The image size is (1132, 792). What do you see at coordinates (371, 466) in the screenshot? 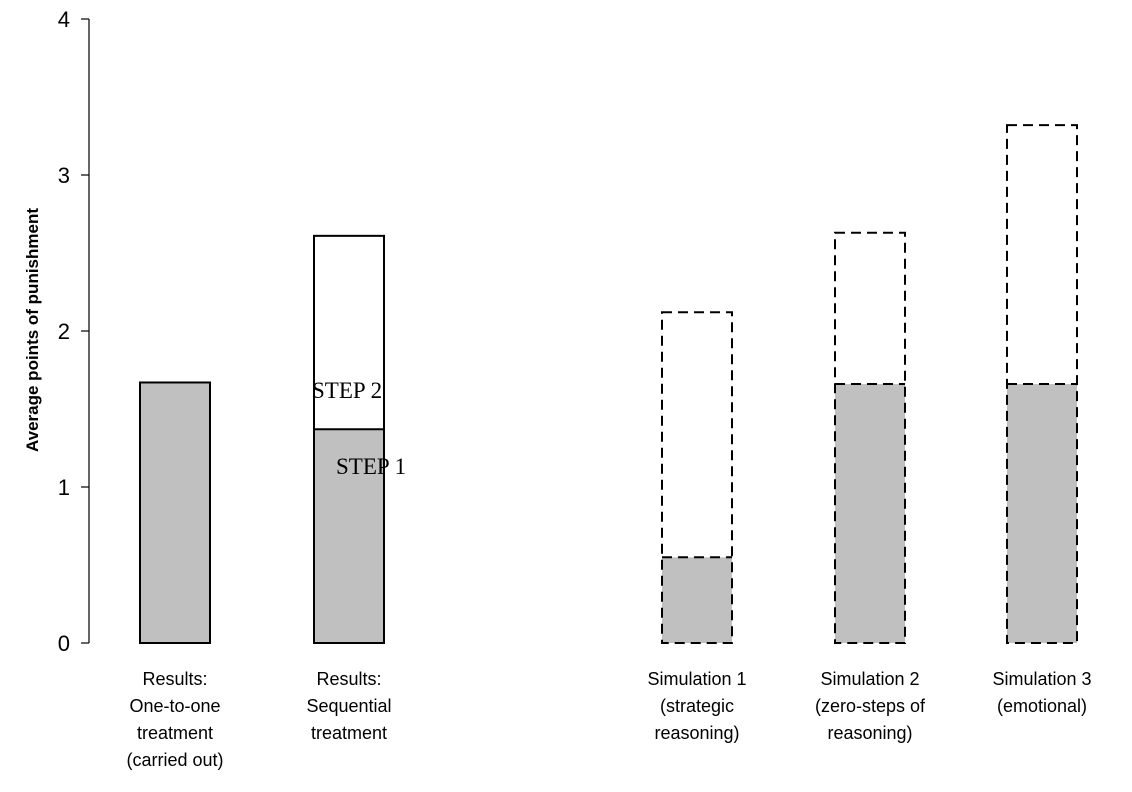
I see `annotation-step1: STEP 1` at bounding box center [371, 466].